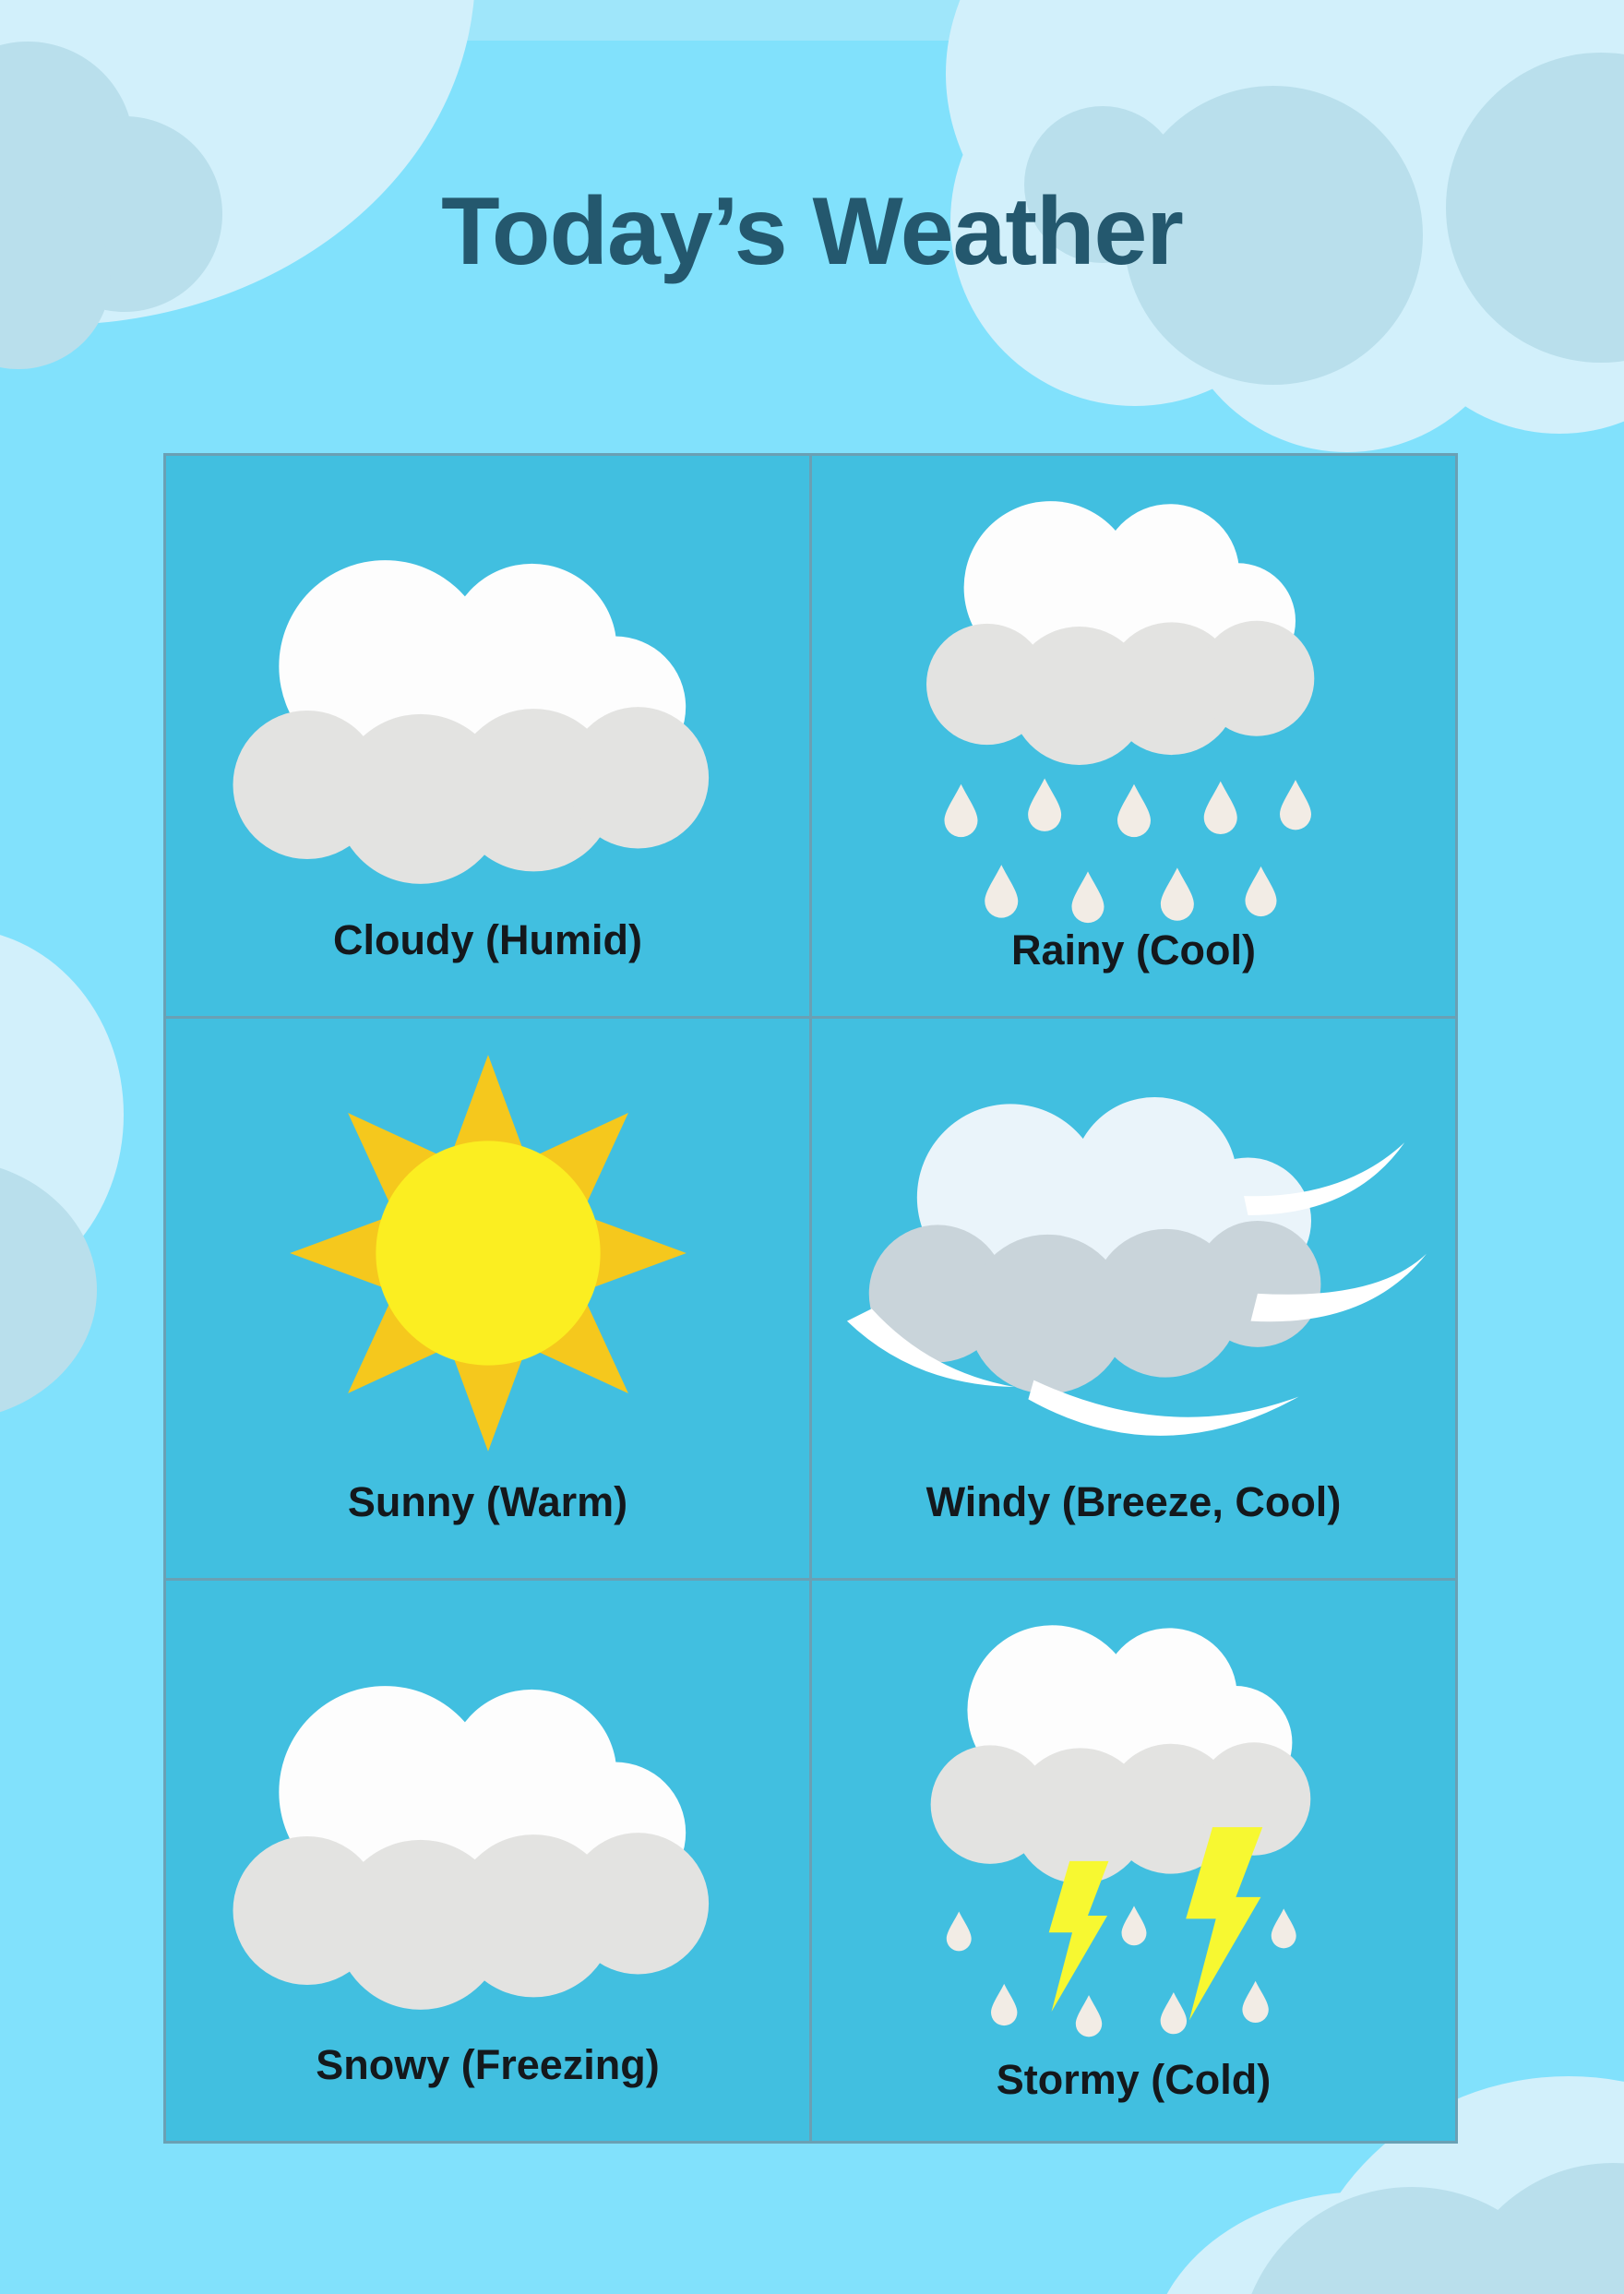 The width and height of the screenshot is (1624, 2294). I want to click on weather-card-sunny: Sunny (Warm), so click(487, 1298).